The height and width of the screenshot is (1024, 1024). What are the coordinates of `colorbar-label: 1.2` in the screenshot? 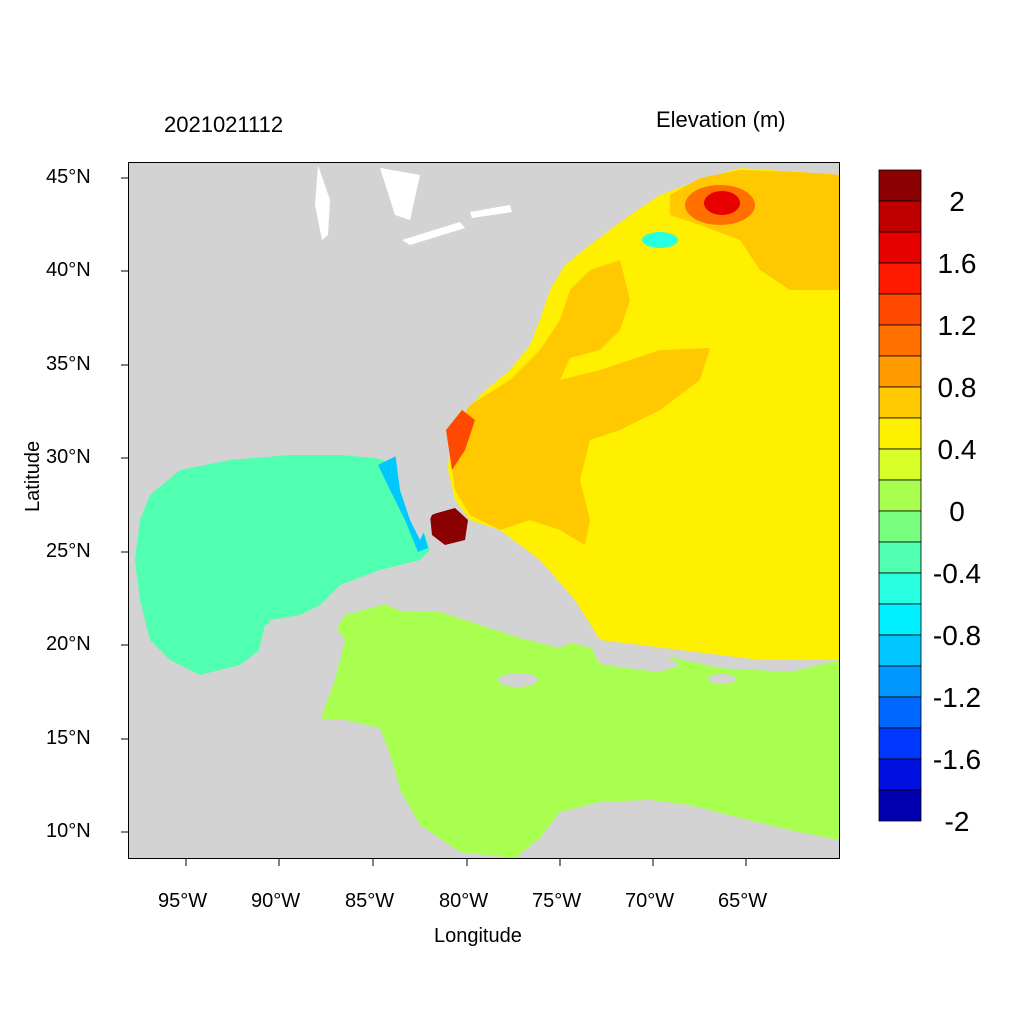 It's located at (957, 325).